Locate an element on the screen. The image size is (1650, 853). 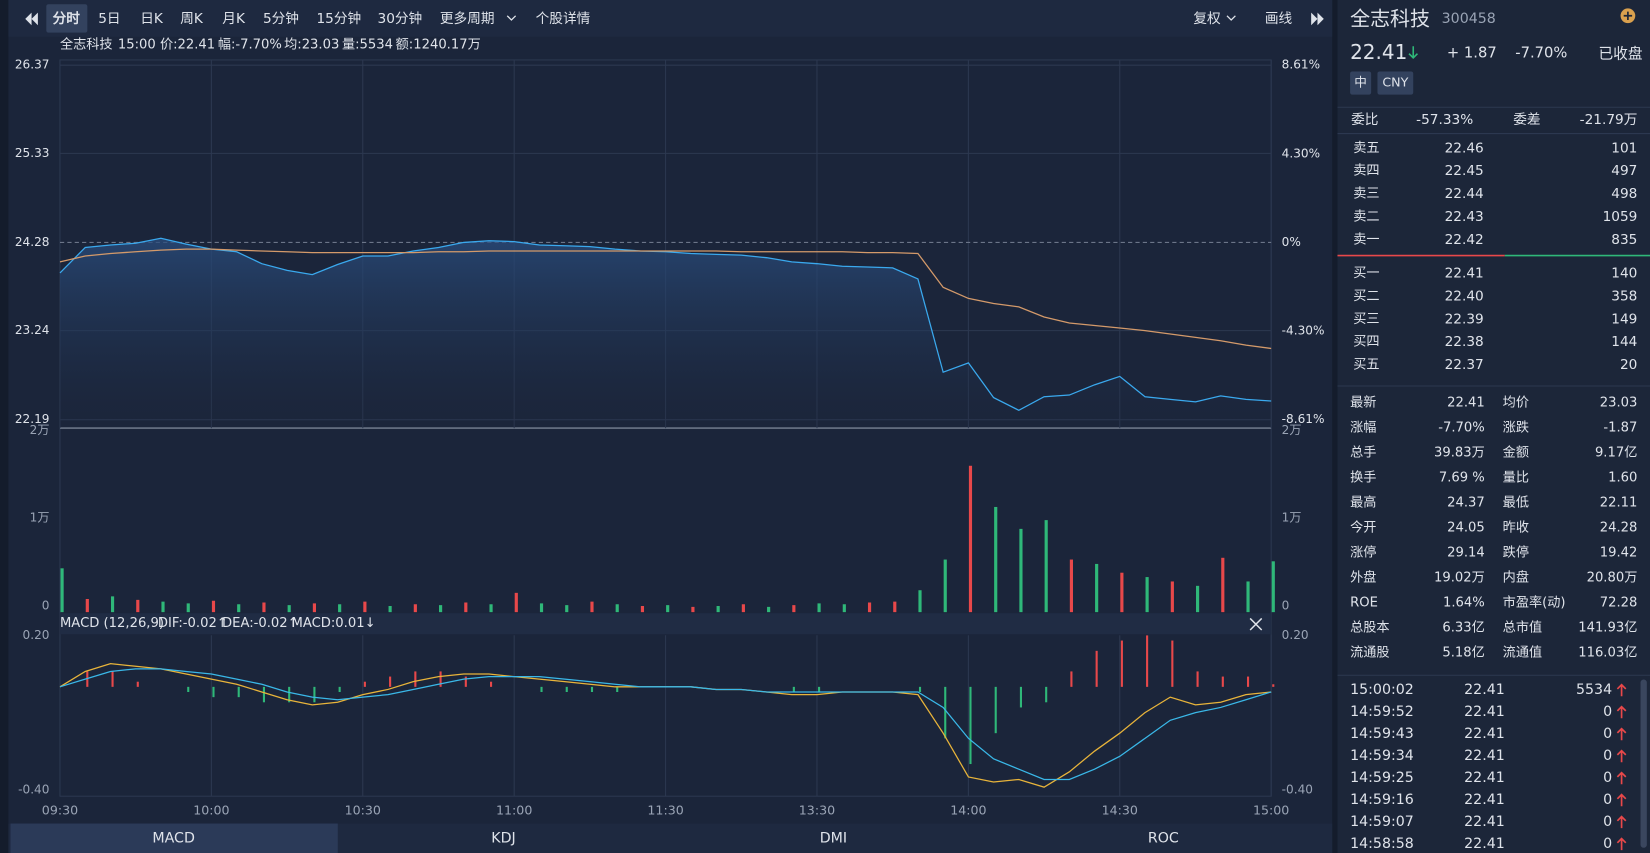
toolbar-item: 画线 is located at coordinates (1279, 19).